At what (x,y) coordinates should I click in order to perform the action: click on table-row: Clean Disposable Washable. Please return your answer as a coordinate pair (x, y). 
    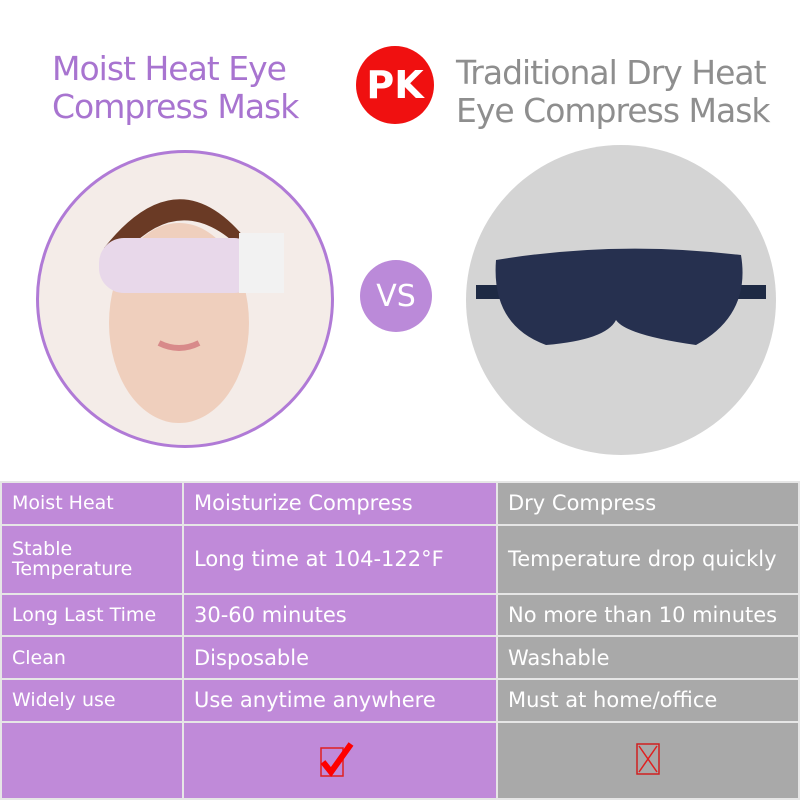
    Looking at the image, I should click on (400, 658).